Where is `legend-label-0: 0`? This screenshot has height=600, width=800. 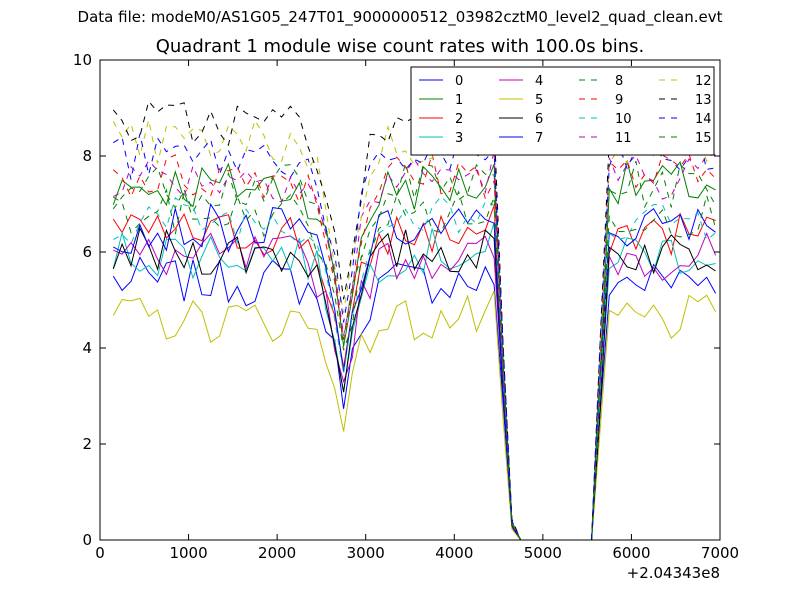
legend-label-0: 0 is located at coordinates (459, 81).